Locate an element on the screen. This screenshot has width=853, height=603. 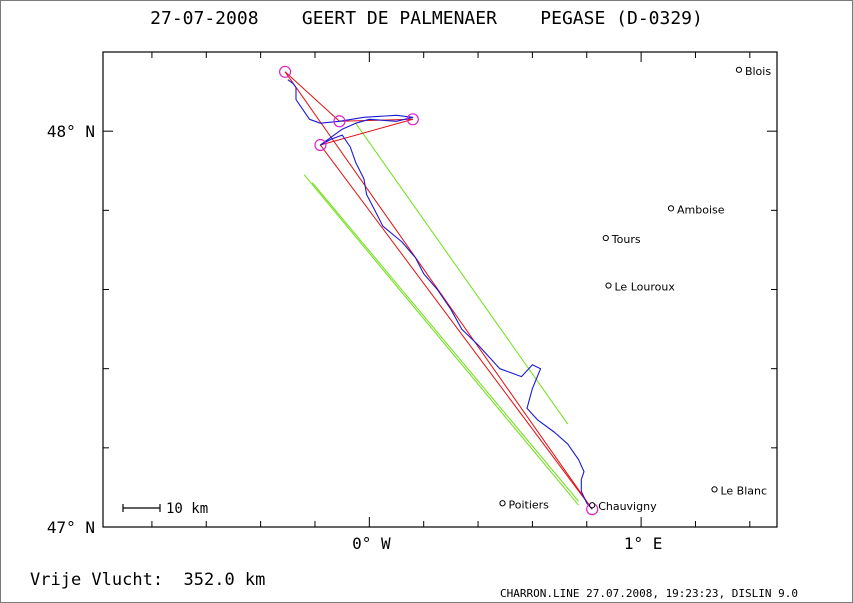
lon-axis-label: 1° E is located at coordinates (643, 543).